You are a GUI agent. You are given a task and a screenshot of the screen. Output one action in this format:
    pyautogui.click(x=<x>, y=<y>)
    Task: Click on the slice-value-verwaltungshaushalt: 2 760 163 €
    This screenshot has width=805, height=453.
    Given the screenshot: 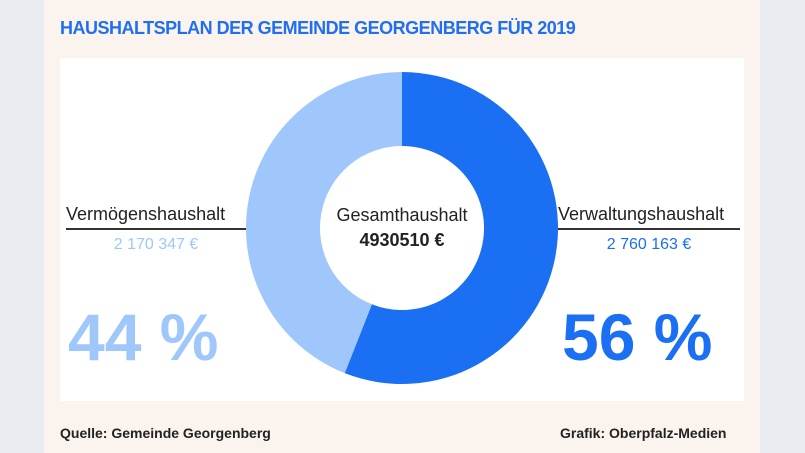 What is the action you would take?
    pyautogui.click(x=649, y=244)
    